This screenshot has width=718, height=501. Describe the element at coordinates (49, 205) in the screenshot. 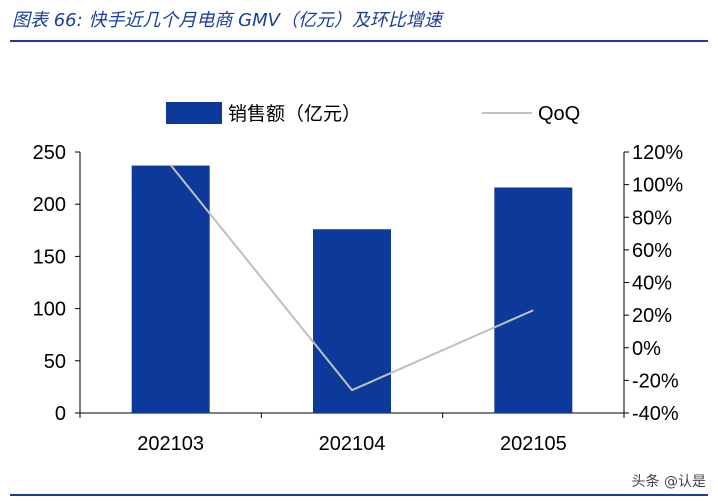

I see `left-axis-tick-label: 200` at that location.